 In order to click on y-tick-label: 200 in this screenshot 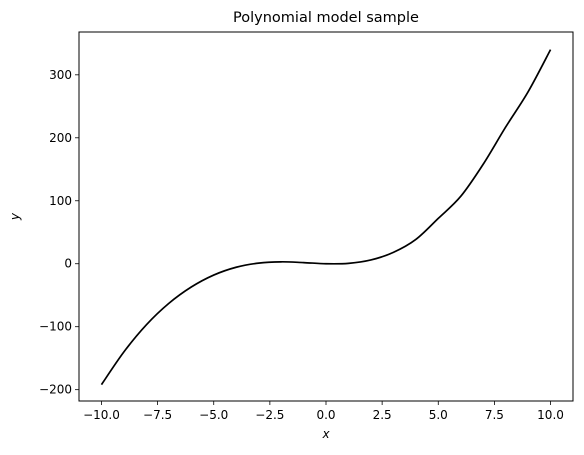, I will do `click(60, 138)`.